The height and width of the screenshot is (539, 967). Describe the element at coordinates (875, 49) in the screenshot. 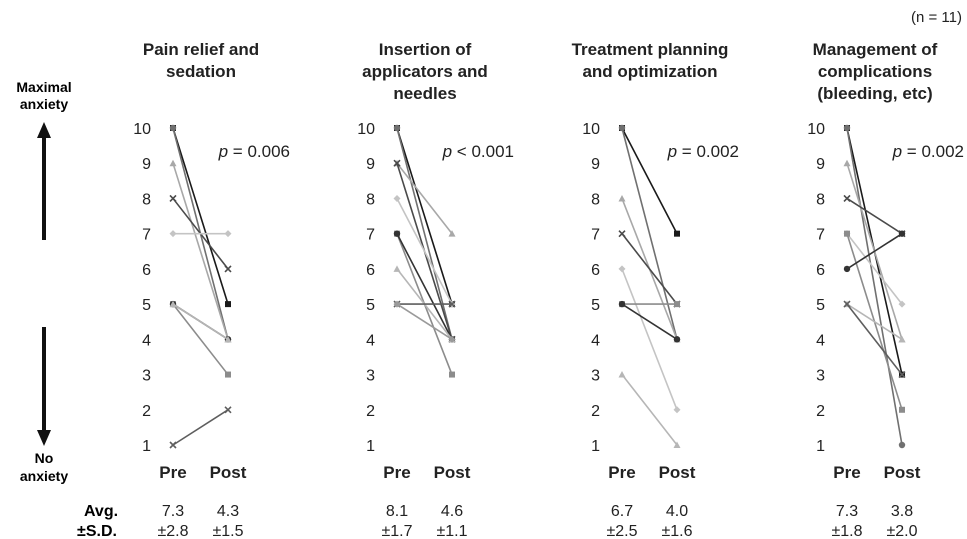

I see `panel-title-line: Management of` at that location.